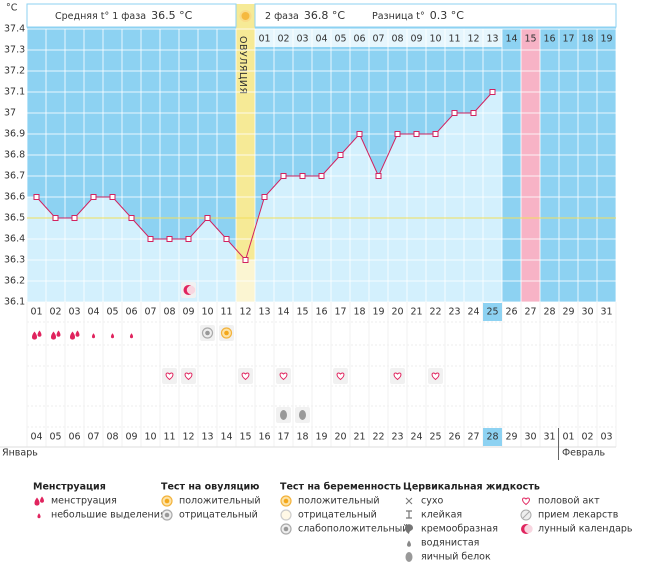 The width and height of the screenshot is (655, 587). What do you see at coordinates (188, 437) in the screenshot?
I see `date-label: 12` at bounding box center [188, 437].